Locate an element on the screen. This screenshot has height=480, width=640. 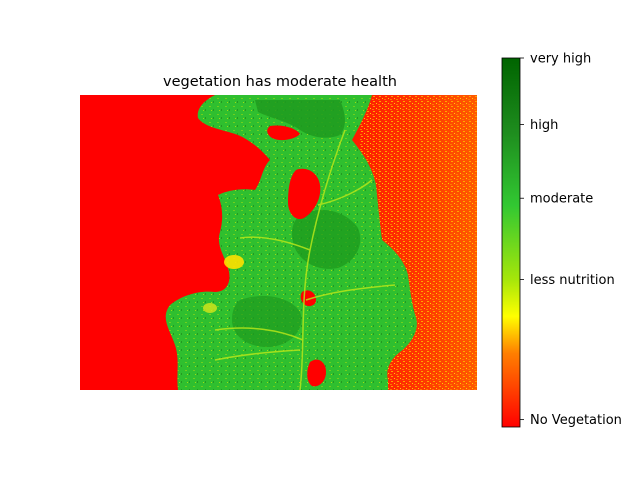
colorbar-tick-label: moderate is located at coordinates (561, 199).